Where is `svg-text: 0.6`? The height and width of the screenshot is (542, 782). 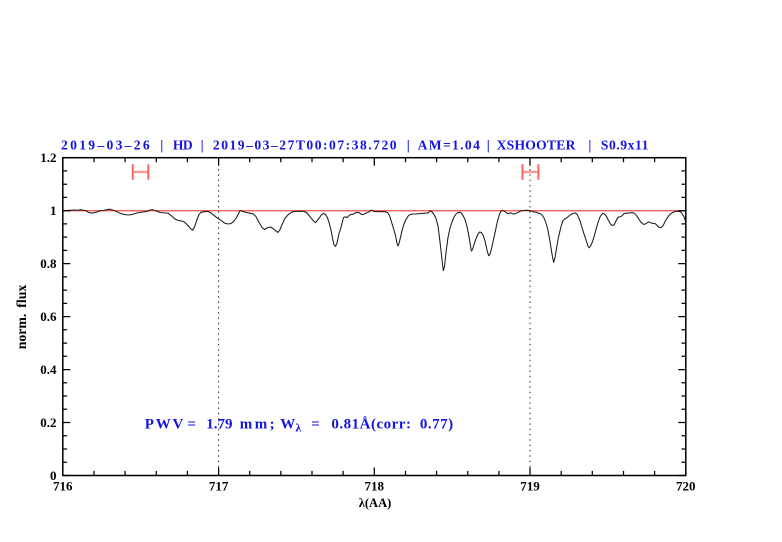
svg-text: 0.6 is located at coordinates (48, 316).